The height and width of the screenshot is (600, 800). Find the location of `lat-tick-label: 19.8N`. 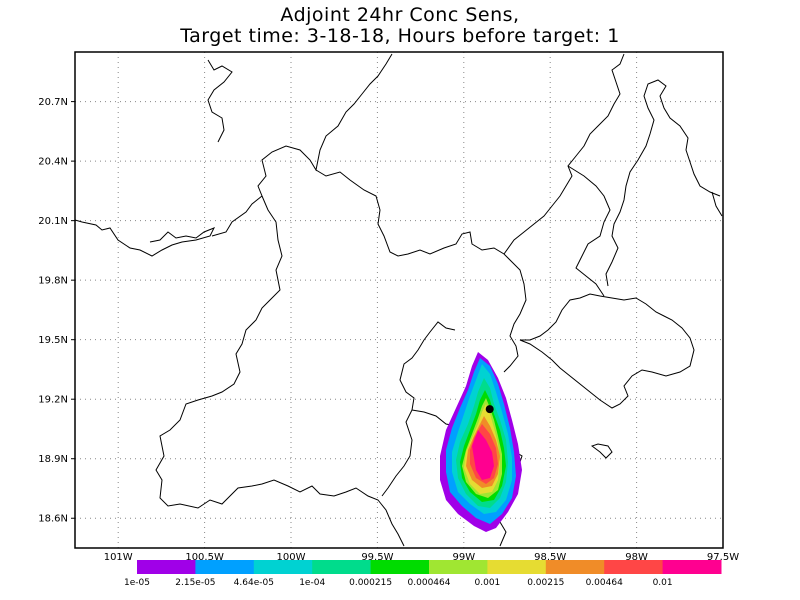

lat-tick-label: 19.8N is located at coordinates (53, 281).